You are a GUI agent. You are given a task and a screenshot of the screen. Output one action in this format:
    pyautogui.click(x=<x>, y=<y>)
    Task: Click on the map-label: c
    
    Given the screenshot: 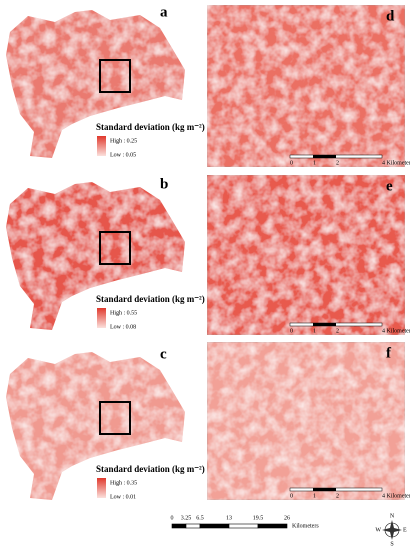 What is the action you would take?
    pyautogui.click(x=163, y=354)
    